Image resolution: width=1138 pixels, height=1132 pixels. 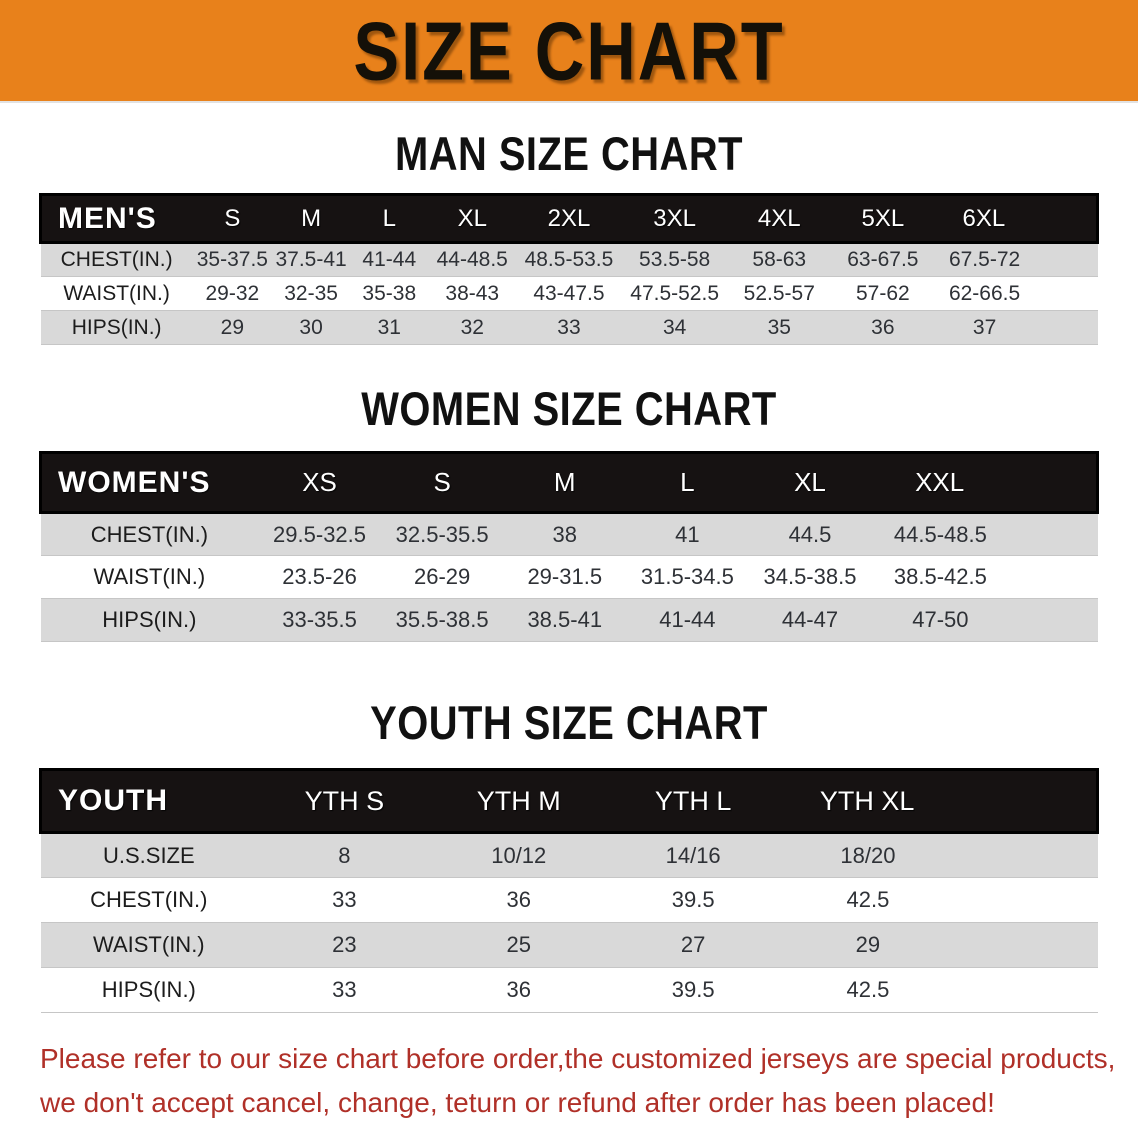 I want to click on size-value: 35-38, so click(x=389, y=293).